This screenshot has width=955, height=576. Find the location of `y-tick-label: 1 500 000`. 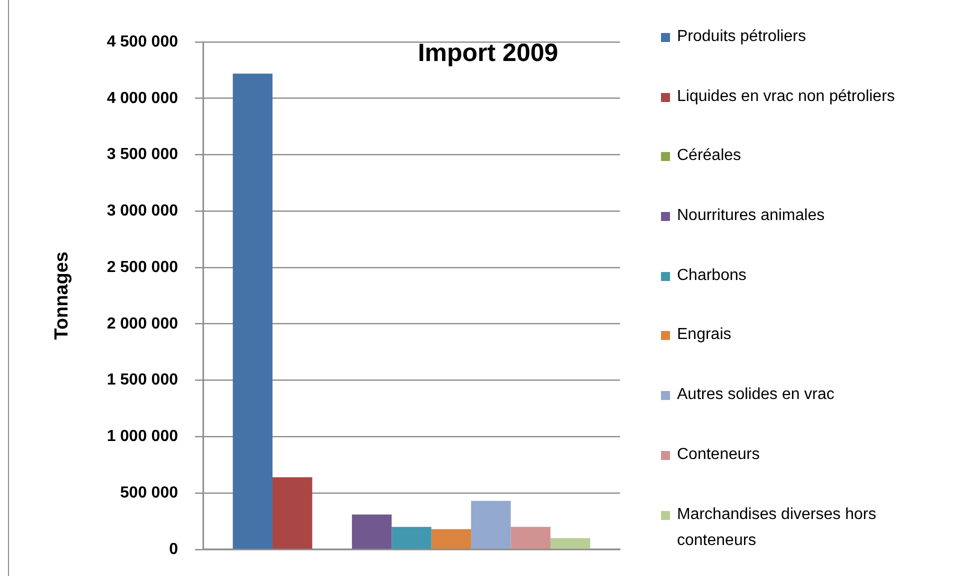

y-tick-label: 1 500 000 is located at coordinates (142, 380).